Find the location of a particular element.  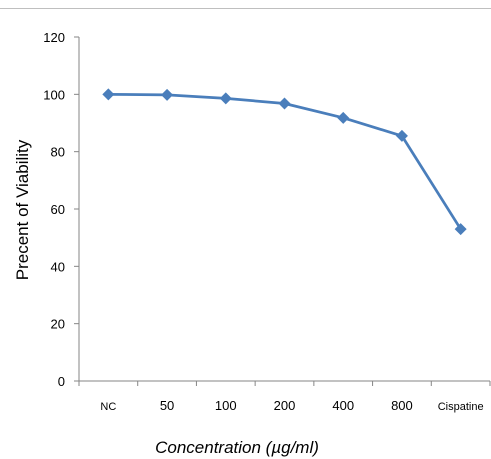

x-category-label: 100 is located at coordinates (226, 405).